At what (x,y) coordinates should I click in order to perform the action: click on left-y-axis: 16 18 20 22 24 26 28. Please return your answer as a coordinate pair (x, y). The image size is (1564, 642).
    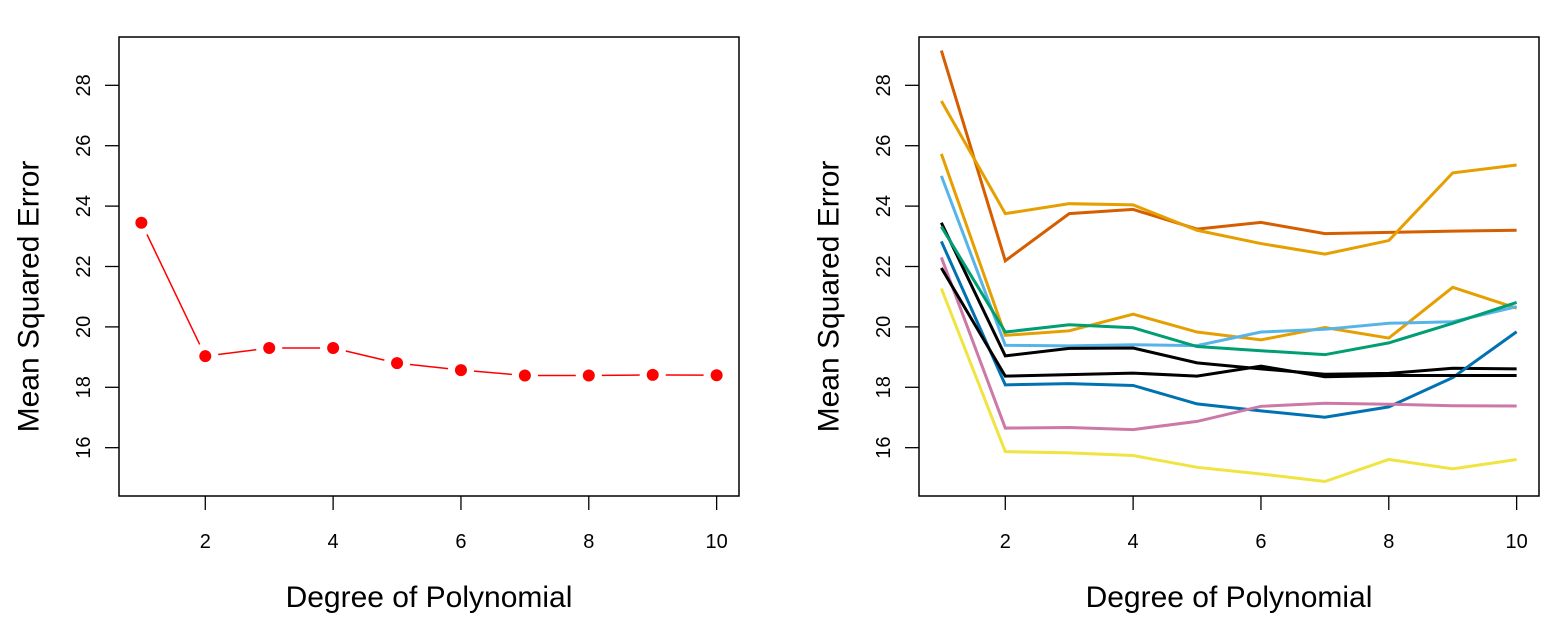
    Looking at the image, I should click on (96, 266).